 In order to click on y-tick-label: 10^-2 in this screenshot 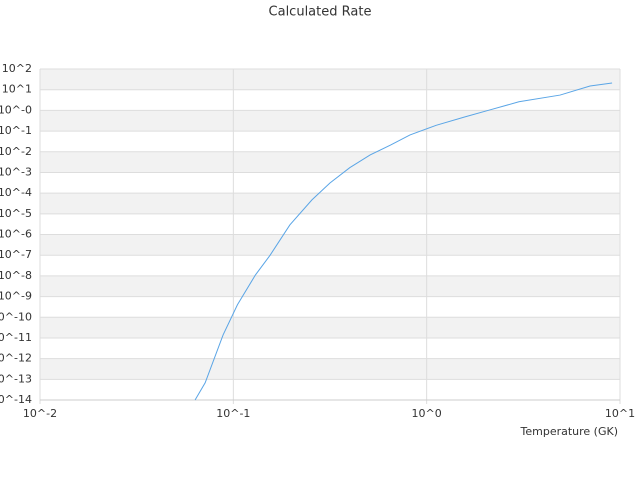, I will do `click(16, 151)`.